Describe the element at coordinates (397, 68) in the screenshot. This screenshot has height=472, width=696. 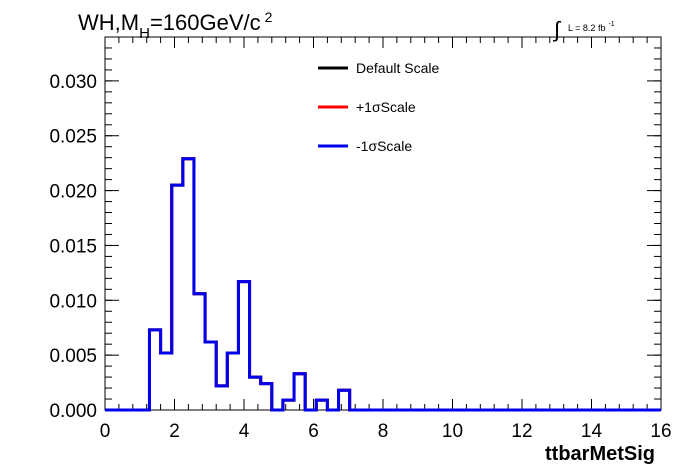
I see `legend-label-1: Default Scale` at that location.